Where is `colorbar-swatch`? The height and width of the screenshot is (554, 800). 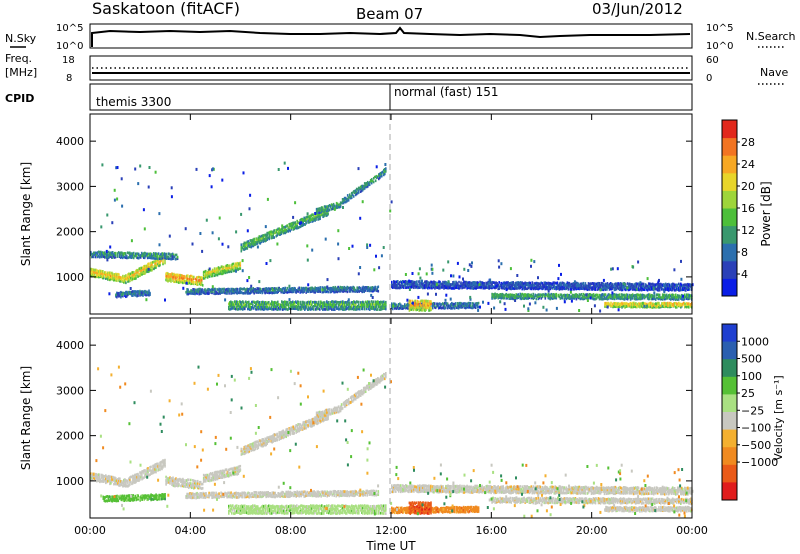
colorbar-swatch is located at coordinates (729, 199).